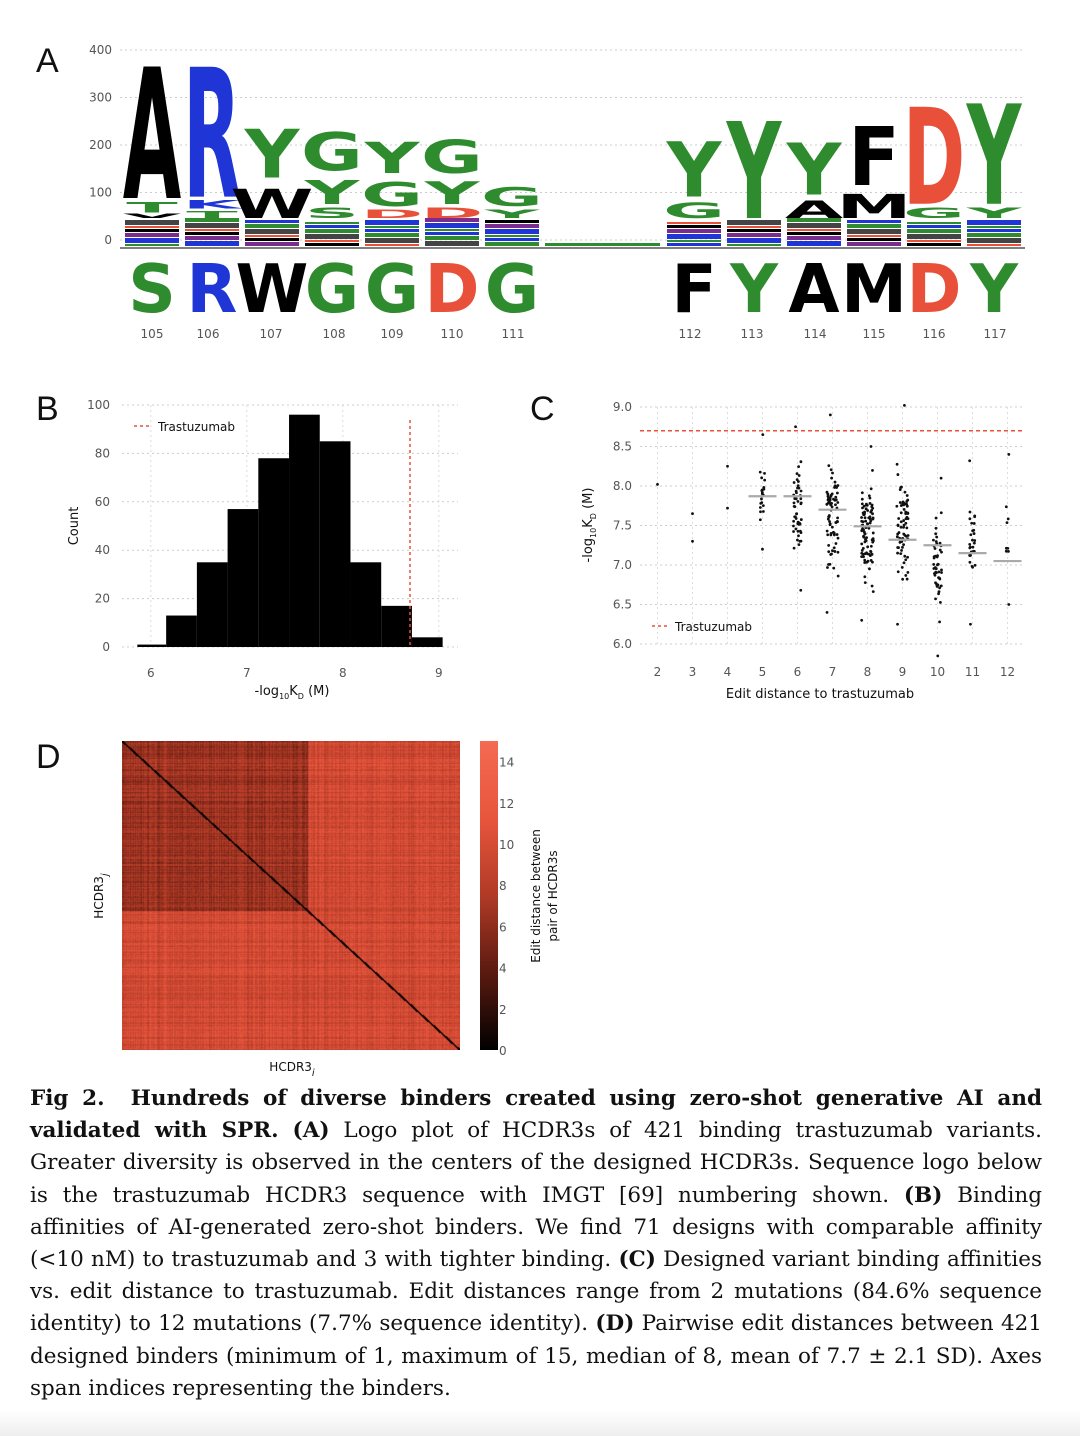 Image resolution: width=1080 pixels, height=1436 pixels. Describe the element at coordinates (503, 969) in the screenshot. I see `colorbar-tick-label: 4` at that location.